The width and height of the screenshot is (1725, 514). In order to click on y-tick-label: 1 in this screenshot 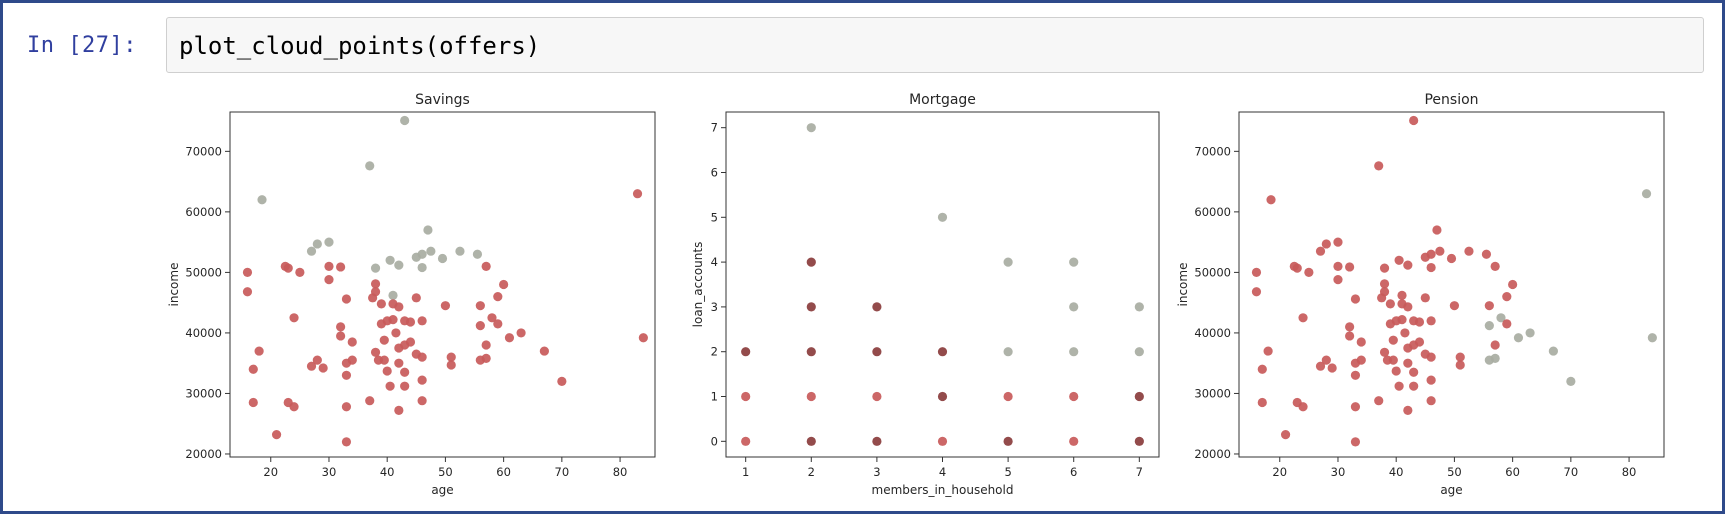, I will do `click(714, 397)`.